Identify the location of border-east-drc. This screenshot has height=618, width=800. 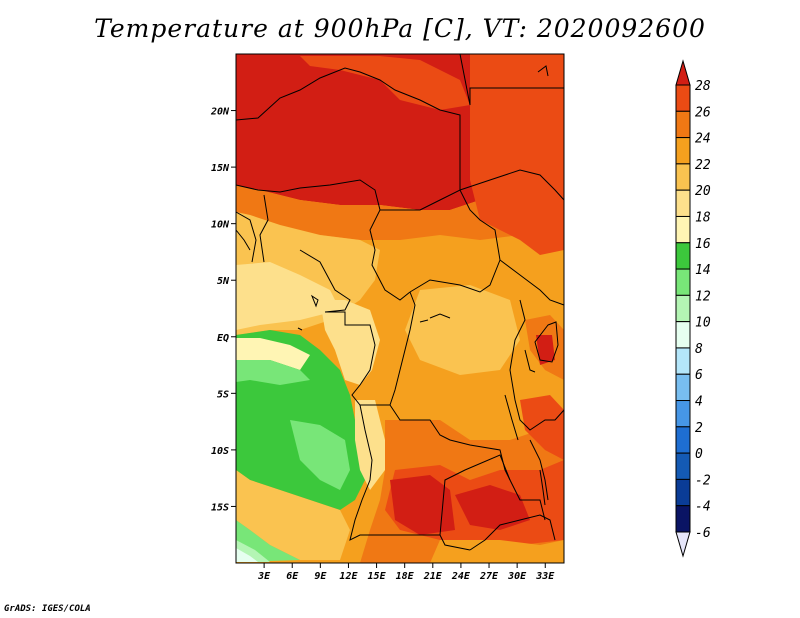
(537, 365).